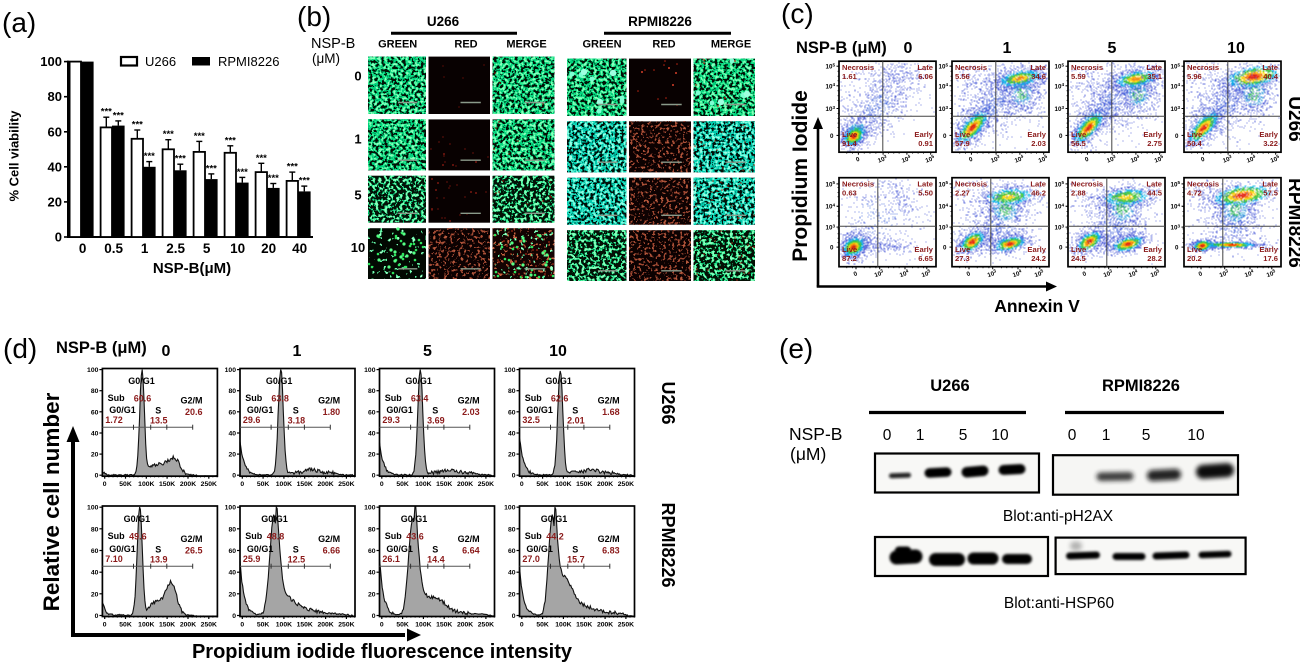 The width and height of the screenshot is (1300, 666). What do you see at coordinates (51, 501) in the screenshot?
I see `svg-text: Relative cell number` at bounding box center [51, 501].